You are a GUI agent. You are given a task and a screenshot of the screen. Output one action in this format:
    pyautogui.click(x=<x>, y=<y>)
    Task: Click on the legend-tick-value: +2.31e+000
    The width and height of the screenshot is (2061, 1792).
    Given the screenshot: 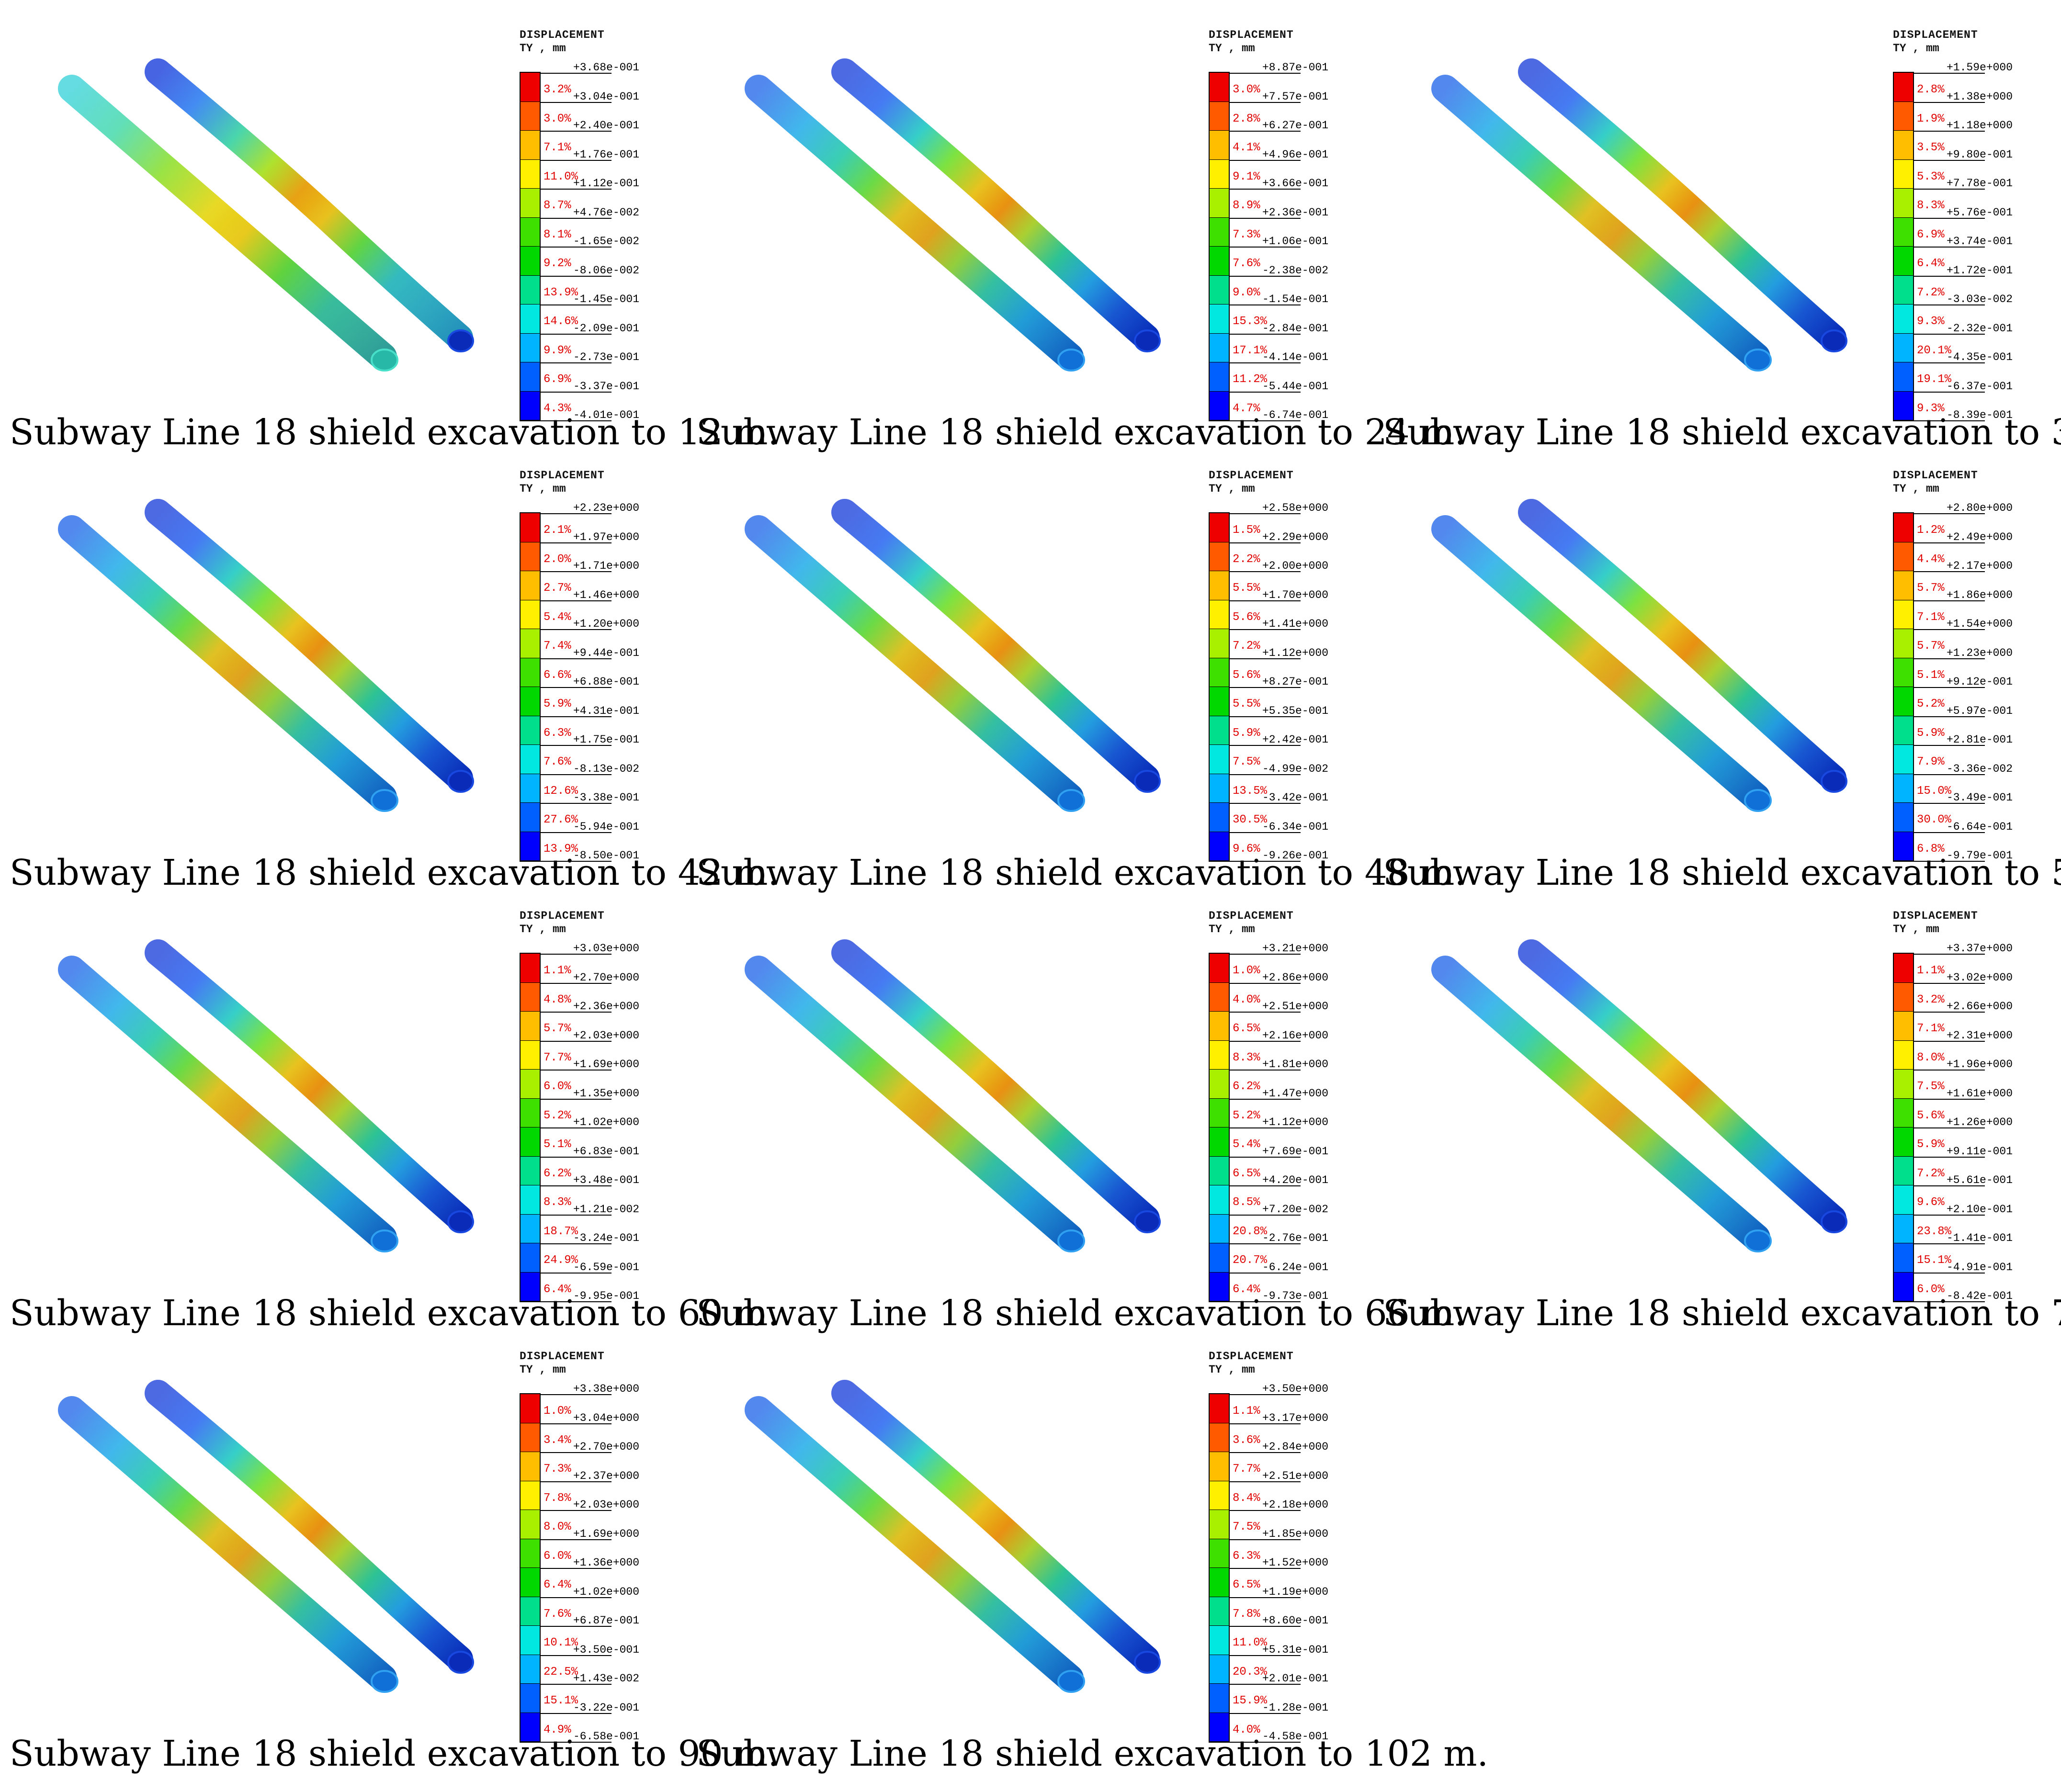 What is the action you would take?
    pyautogui.click(x=1980, y=1035)
    